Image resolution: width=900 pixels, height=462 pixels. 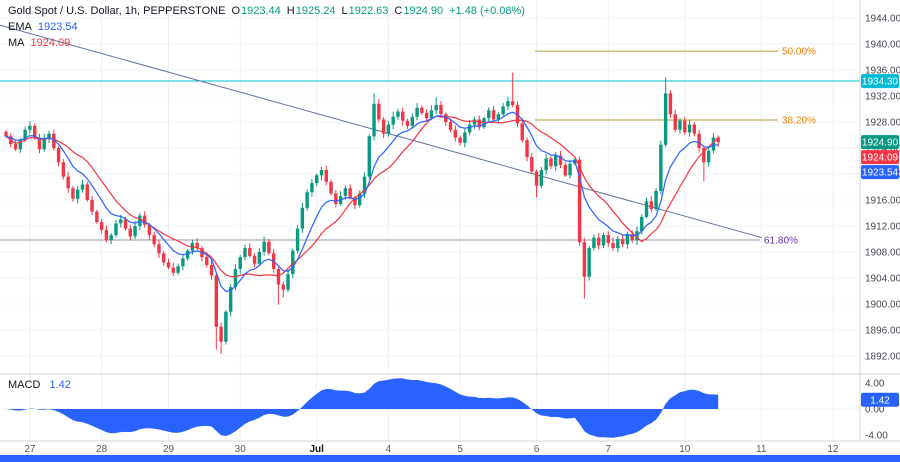 I want to click on price-tick-label: 1908.00, so click(x=882, y=253).